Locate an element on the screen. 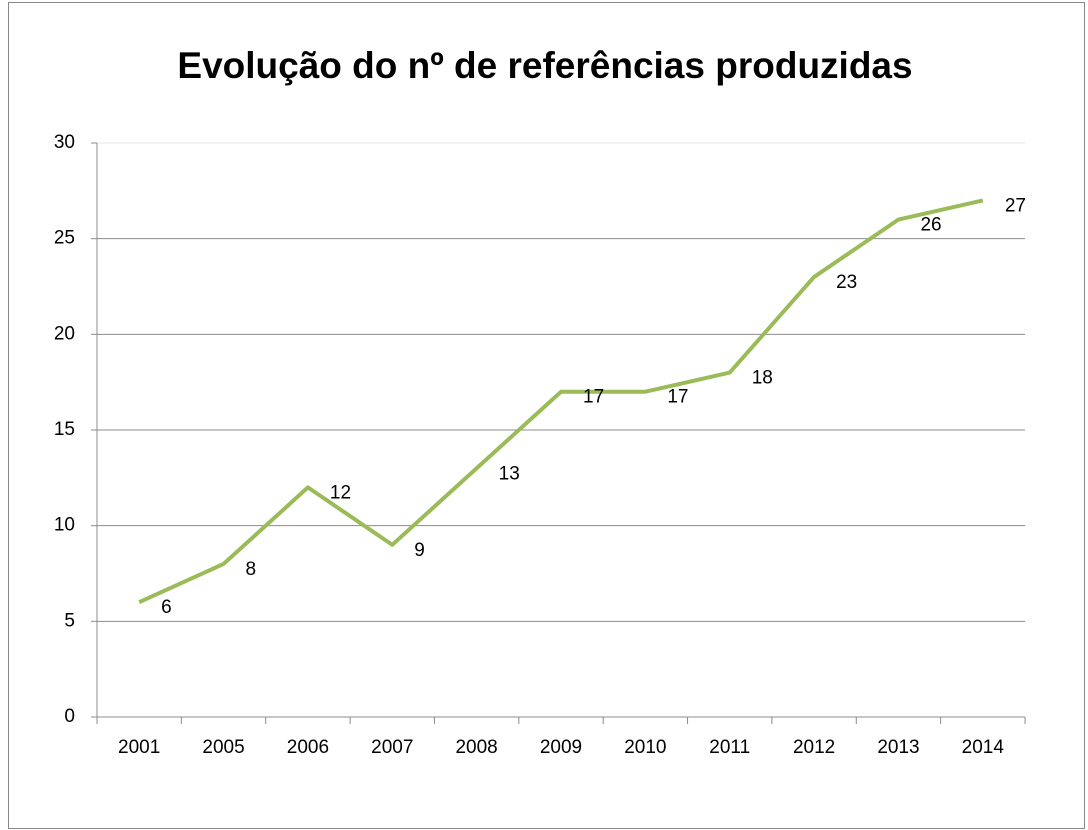 This screenshot has height=830, width=1088. chart-title: Evolução do nº de referências produzidas is located at coordinates (544, 65).